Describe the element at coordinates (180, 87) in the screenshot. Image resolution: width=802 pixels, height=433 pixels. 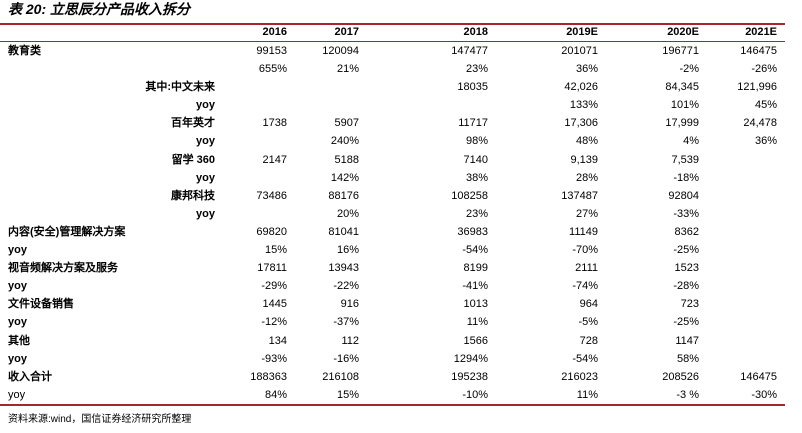
I see `row-label: 其中:中文未来` at that location.